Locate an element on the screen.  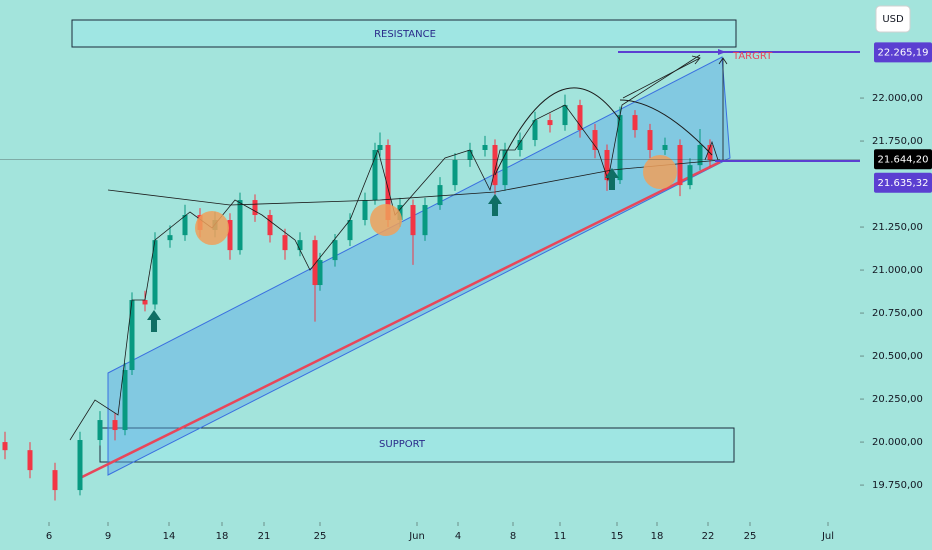
price-label: 21.635,32 is located at coordinates (903, 183).